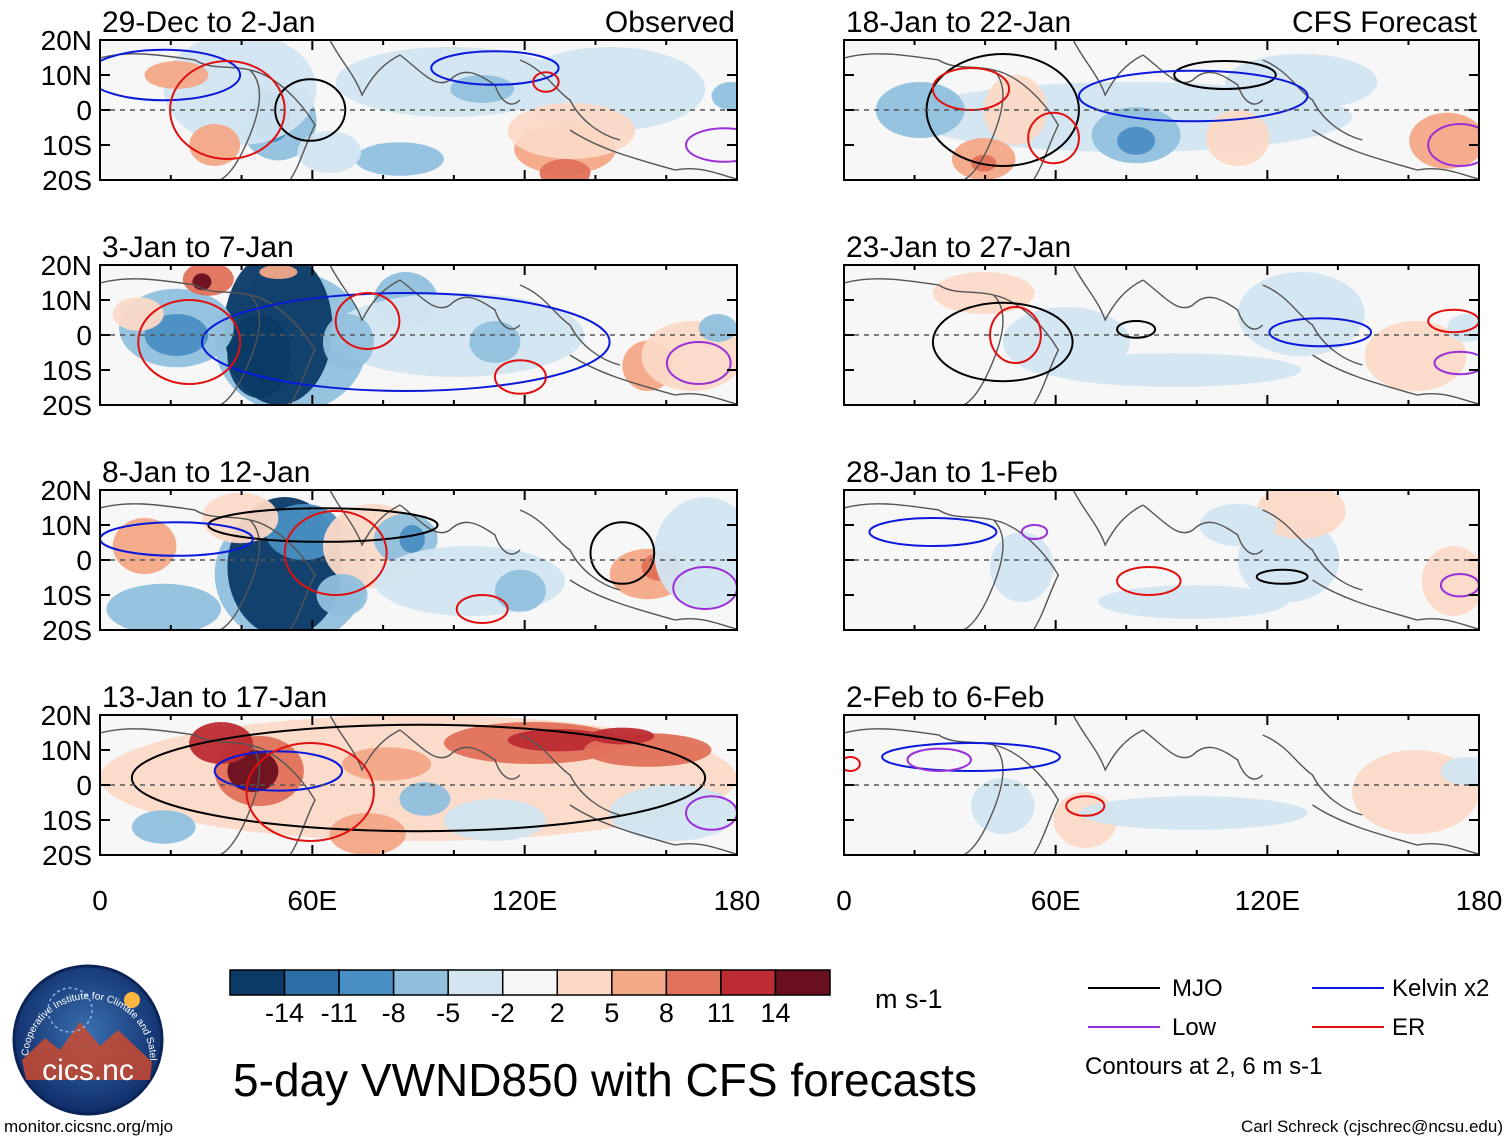  I want to click on panel-title: 13-Jan to 17-Jan, so click(214, 697).